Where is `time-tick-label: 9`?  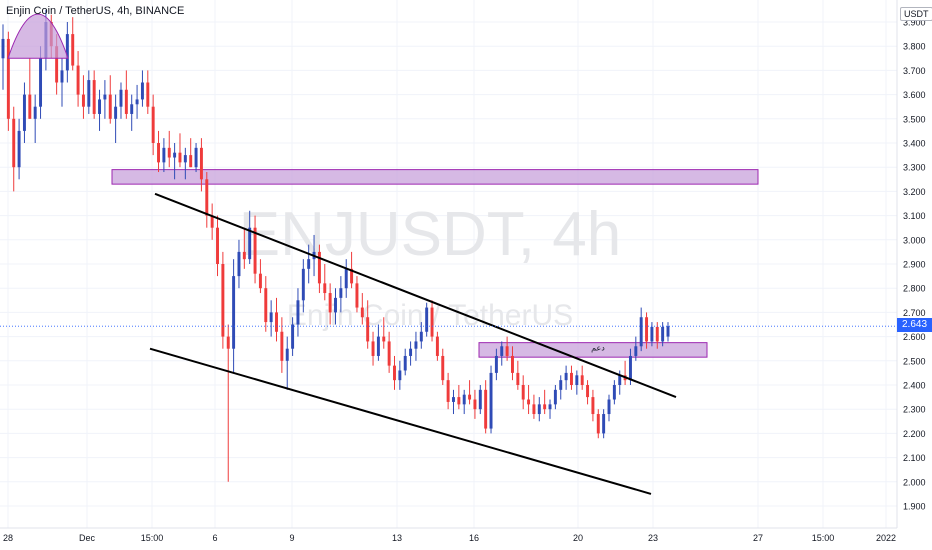
time-tick-label: 9 is located at coordinates (291, 538).